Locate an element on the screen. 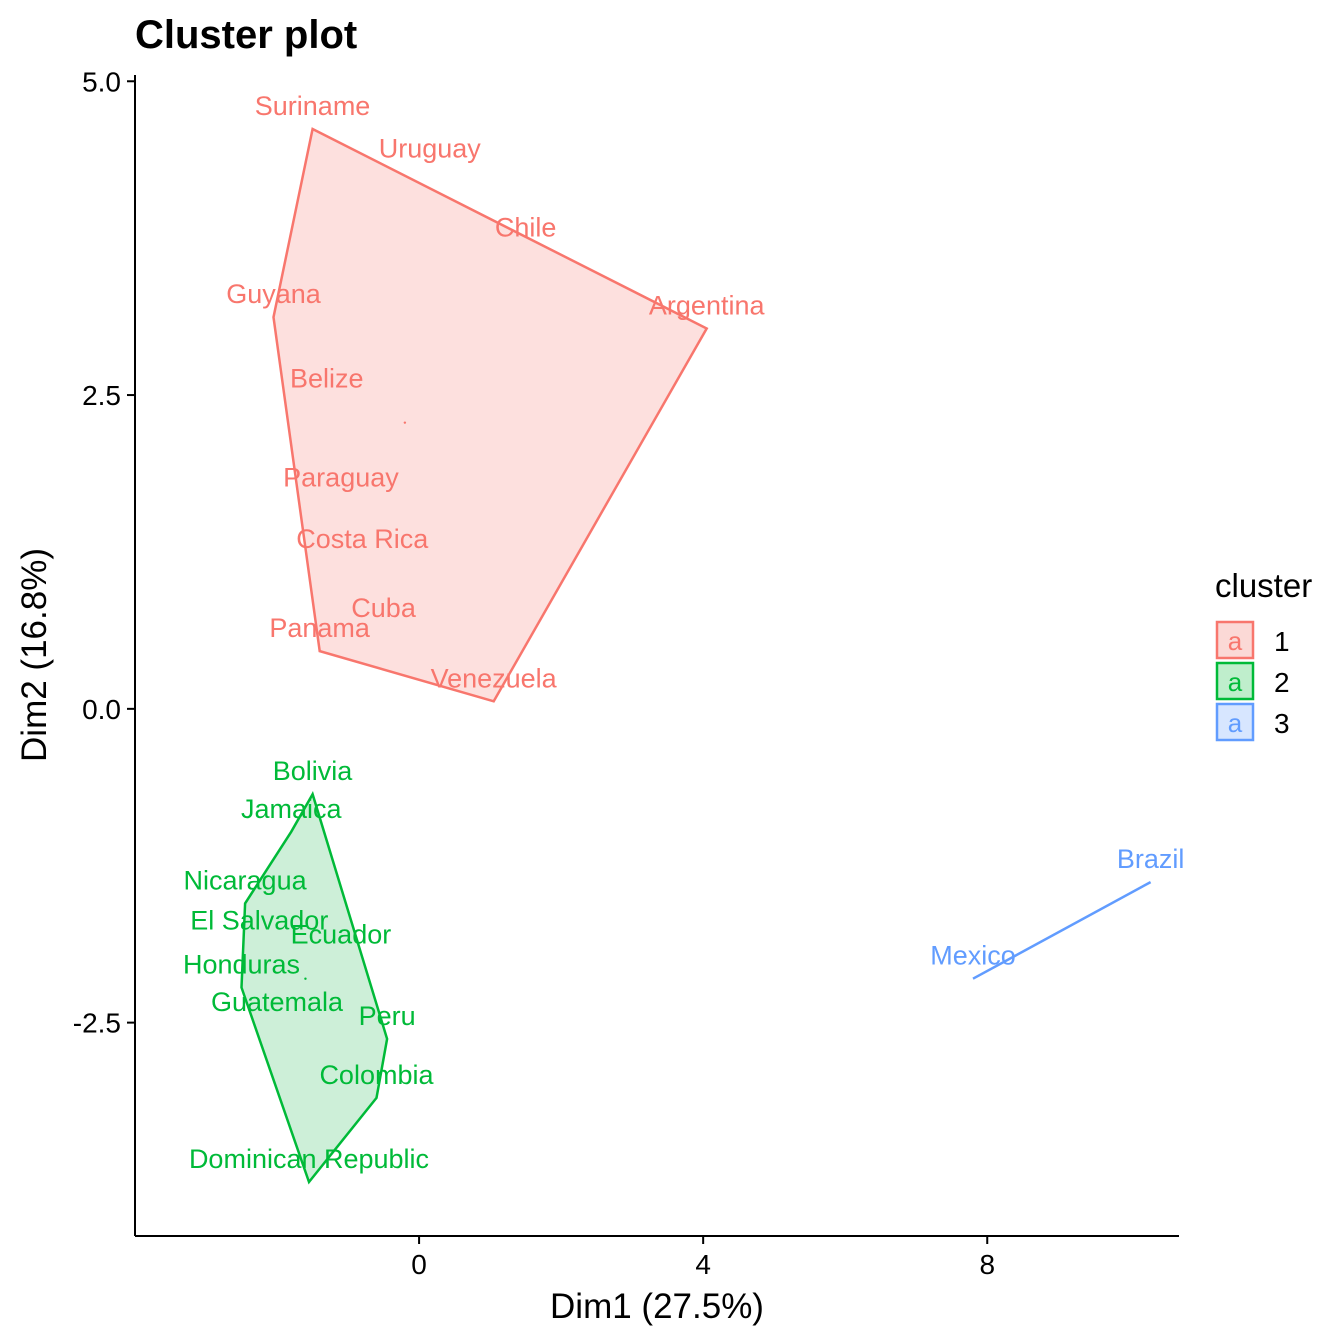  point-label-cuba: Cuba is located at coordinates (384, 608).